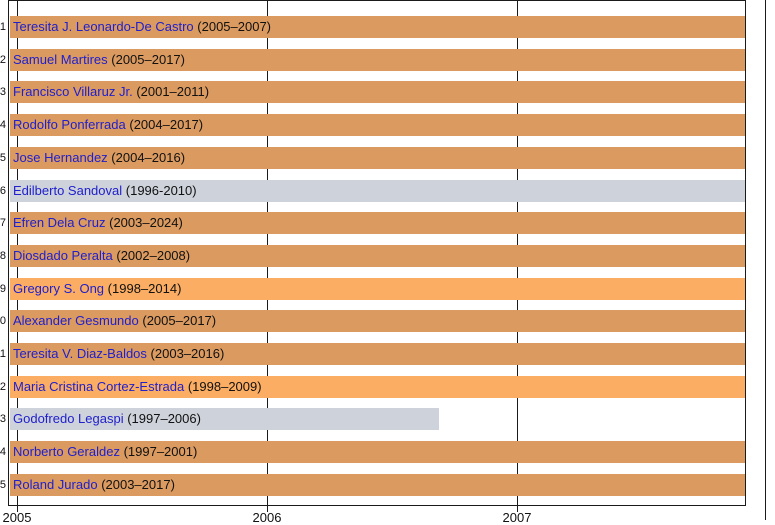  What do you see at coordinates (3, 223) in the screenshot?
I see `row-number: 7` at bounding box center [3, 223].